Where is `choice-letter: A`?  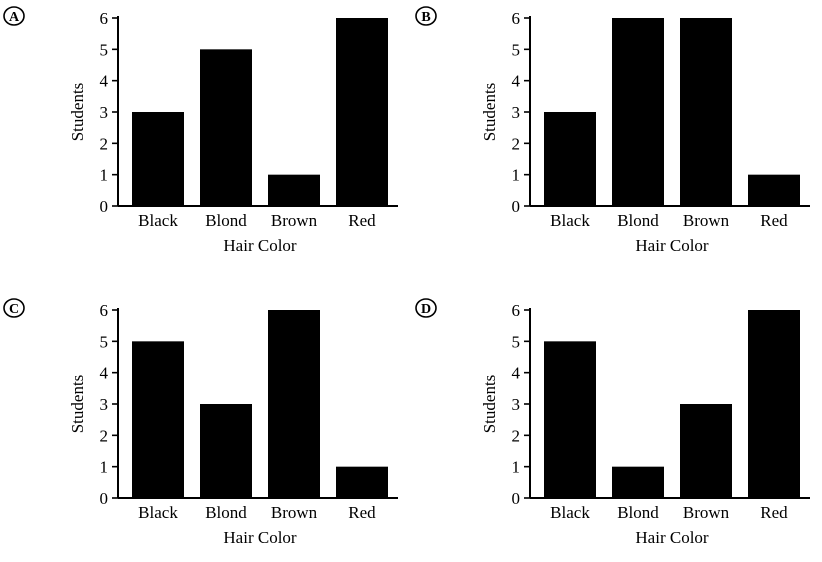
choice-letter: A is located at coordinates (14, 17).